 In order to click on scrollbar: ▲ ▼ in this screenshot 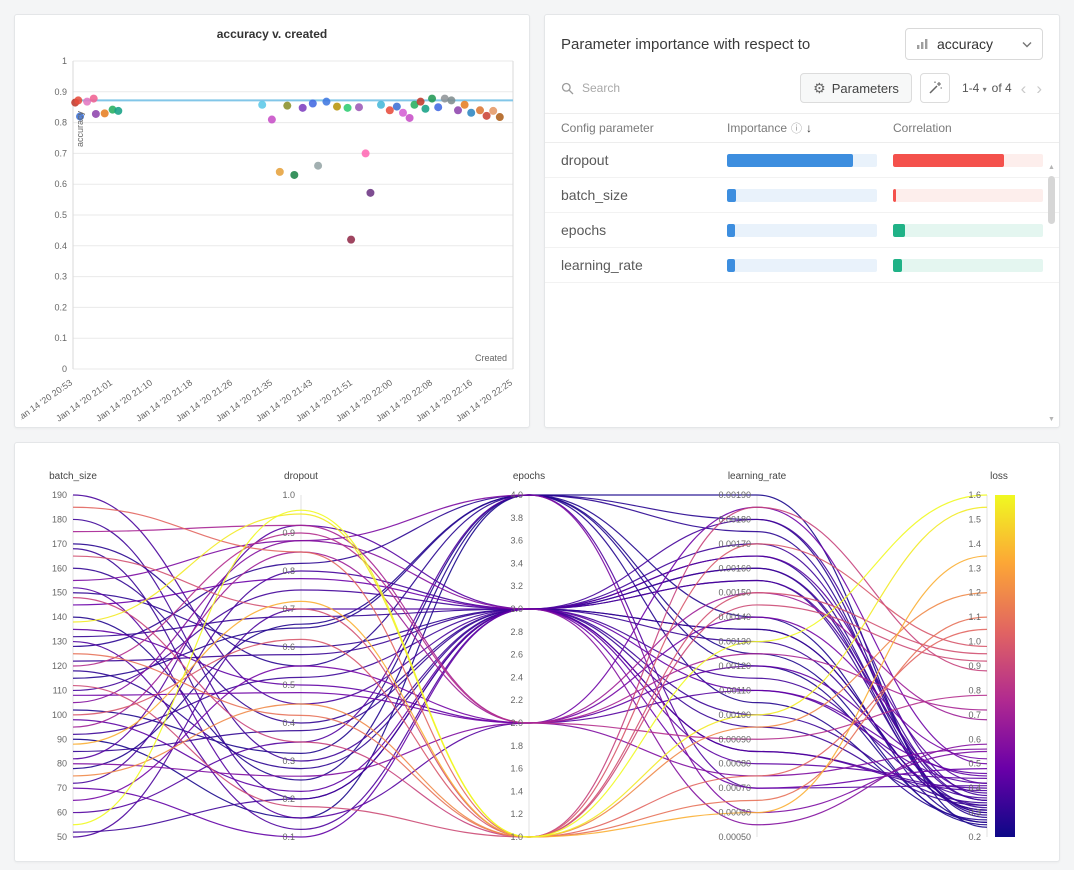, I will do `click(1051, 293)`.